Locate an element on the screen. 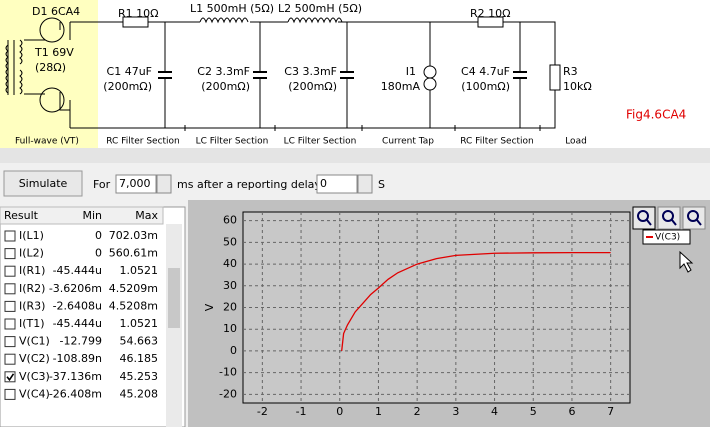 The image size is (710, 427). simulate-button is located at coordinates (43, 183).